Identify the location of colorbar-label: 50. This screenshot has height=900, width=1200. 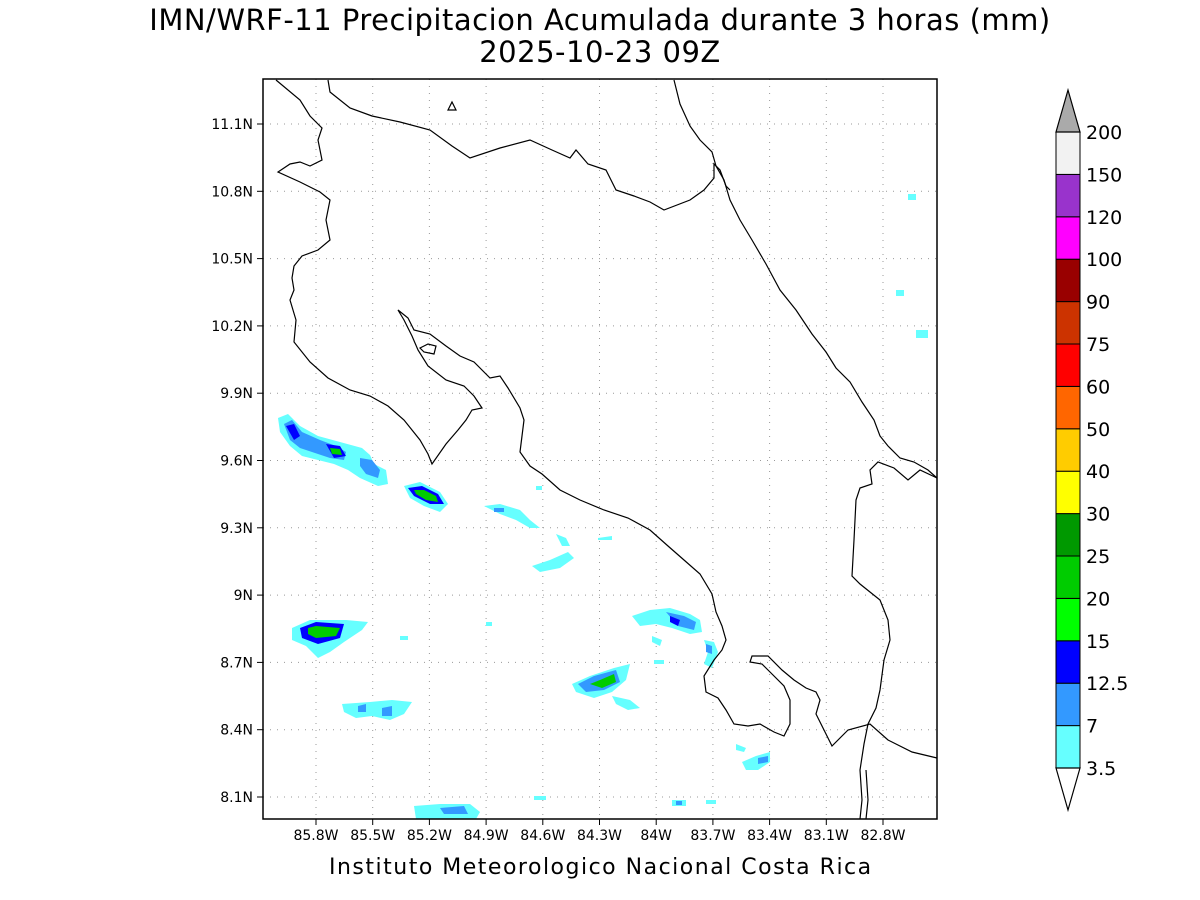
(1098, 430).